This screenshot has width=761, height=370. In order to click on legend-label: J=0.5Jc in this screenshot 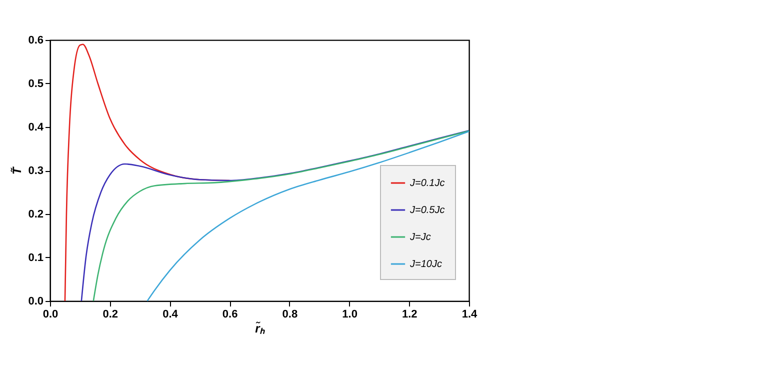, I will do `click(427, 210)`.